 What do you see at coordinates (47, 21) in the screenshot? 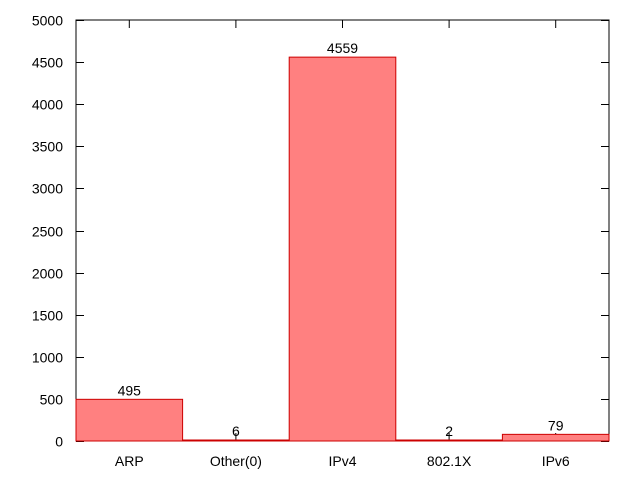
I see `y-tick-label: 5000` at bounding box center [47, 21].